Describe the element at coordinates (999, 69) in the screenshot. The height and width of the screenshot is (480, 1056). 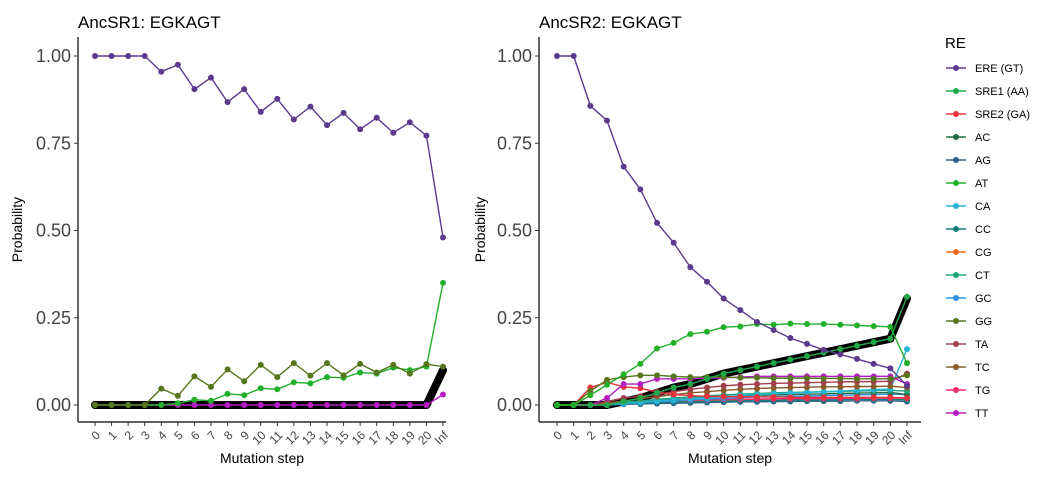
I see `legend-label: ERE (GT)` at that location.